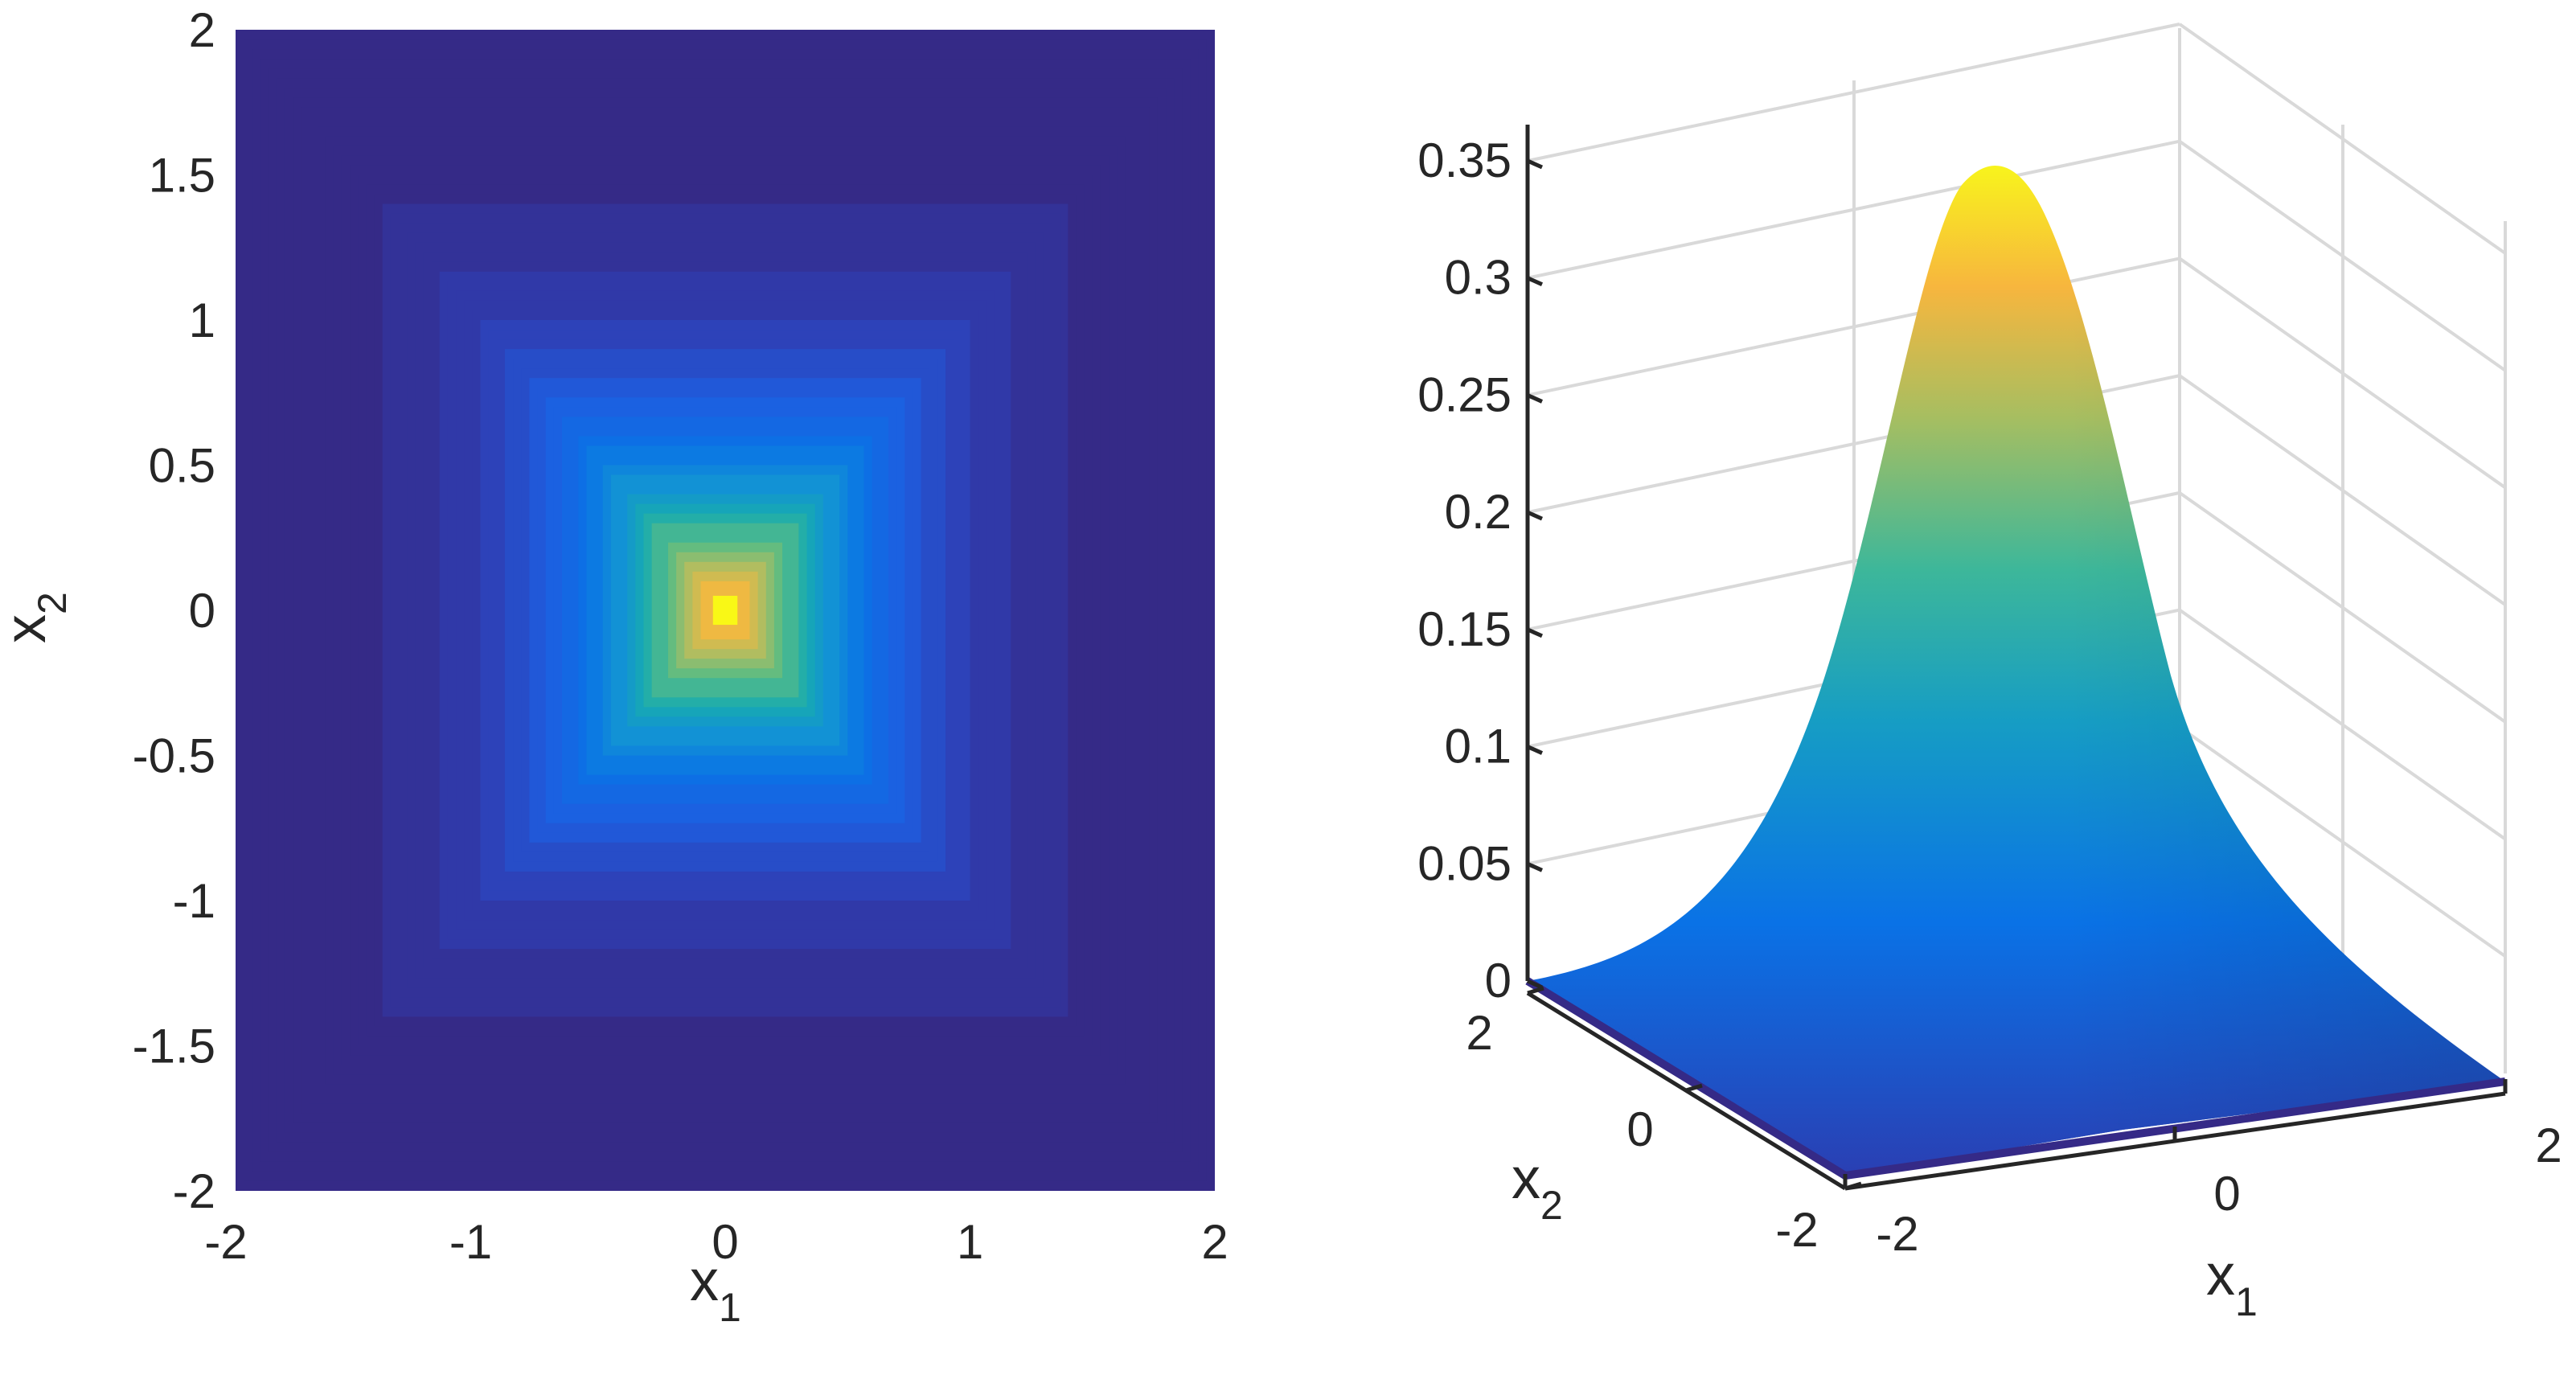 This screenshot has width=2576, height=1375. What do you see at coordinates (2226, 1194) in the screenshot?
I see `x1-tick-label: 0` at bounding box center [2226, 1194].